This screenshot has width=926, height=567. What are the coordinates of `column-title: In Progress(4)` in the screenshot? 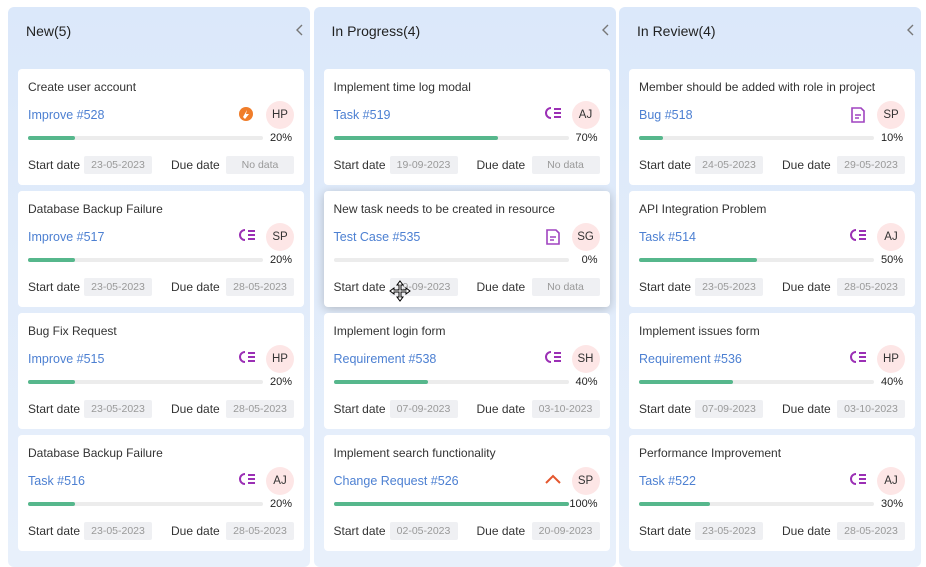 It's located at (376, 31).